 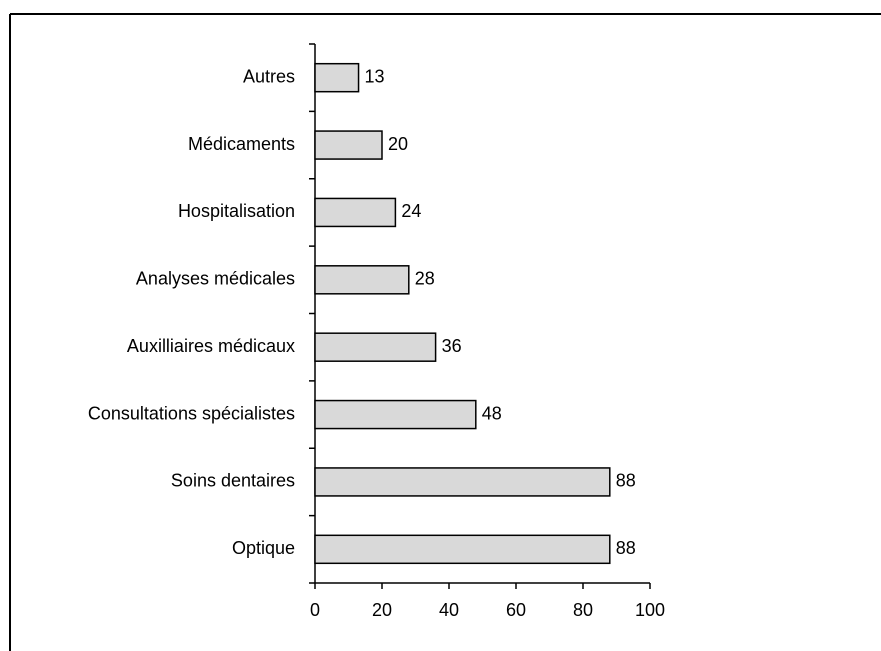 I want to click on y-tick-label: Consultations spécialistes, so click(x=191, y=413).